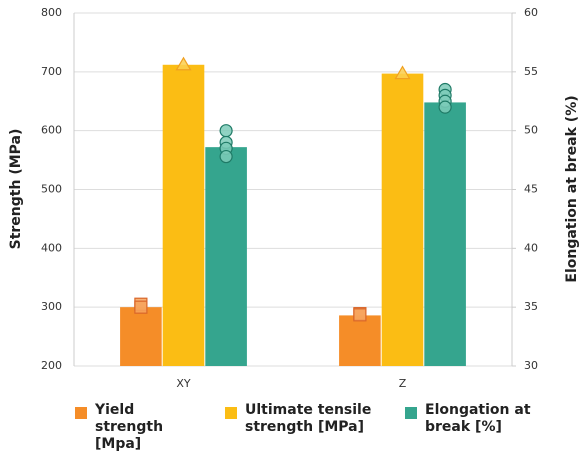 The height and width of the screenshot is (472, 584). I want to click on x-tick-label: XY, so click(183, 383).